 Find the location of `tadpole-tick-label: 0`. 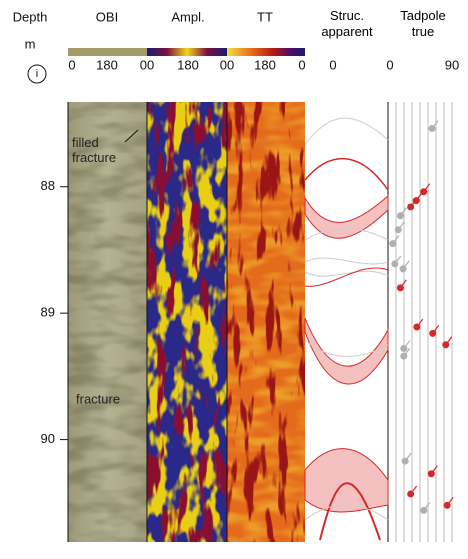

tadpole-tick-label: 0 is located at coordinates (389, 64).